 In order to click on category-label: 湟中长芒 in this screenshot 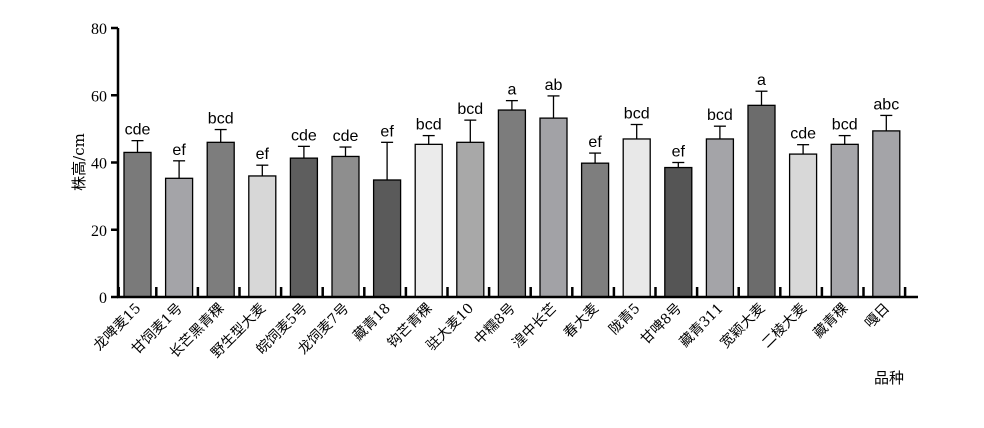, I will do `click(534, 326)`.